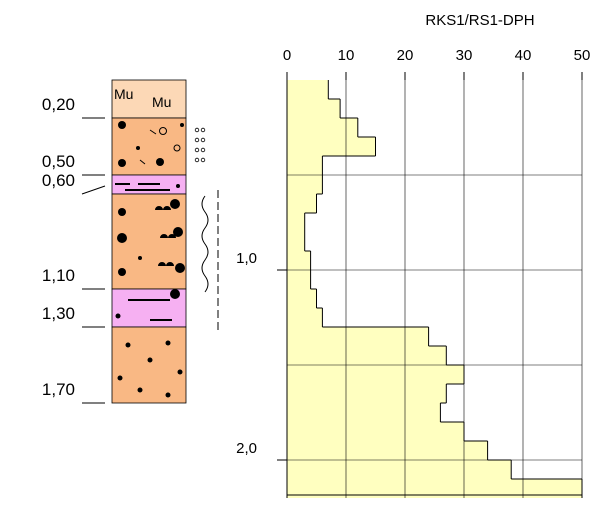  What do you see at coordinates (287, 55) in the screenshot?
I see `x-tick-label: 0` at bounding box center [287, 55].